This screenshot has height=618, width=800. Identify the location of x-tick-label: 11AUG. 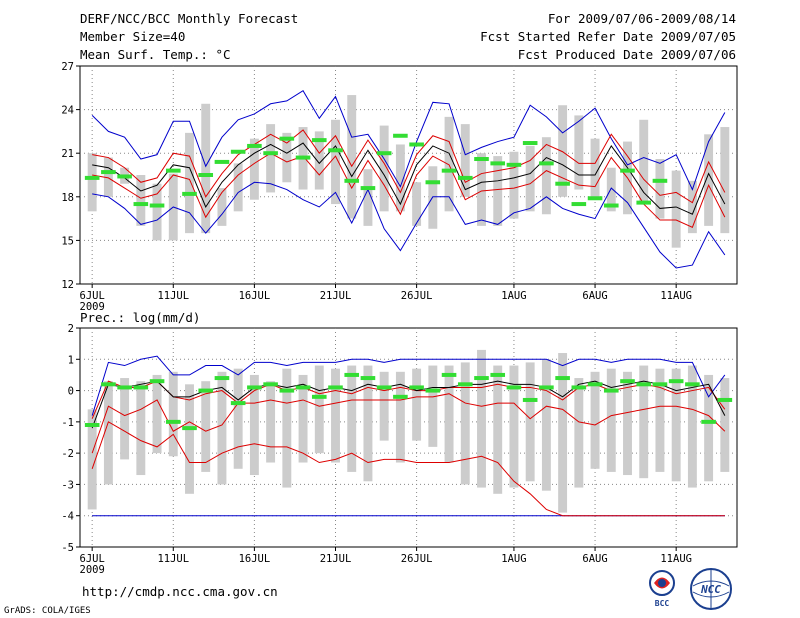
(676, 296).